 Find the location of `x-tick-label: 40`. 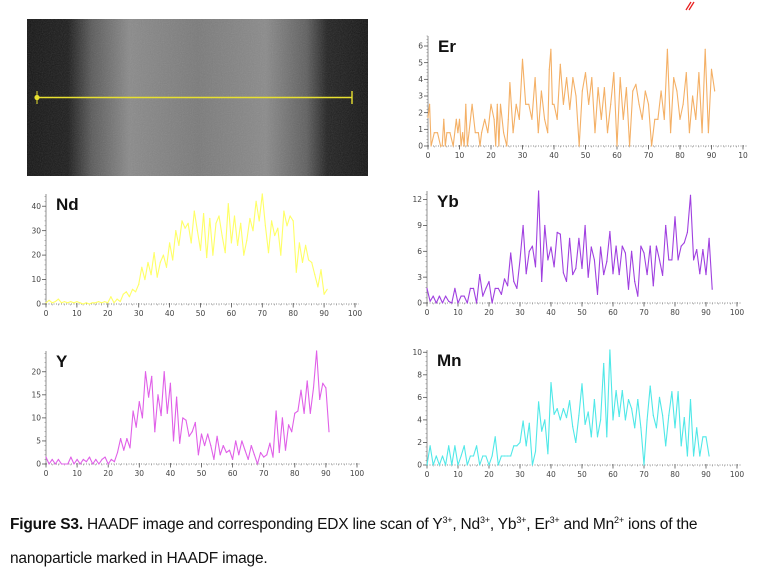

x-tick-label: 40 is located at coordinates (170, 313).